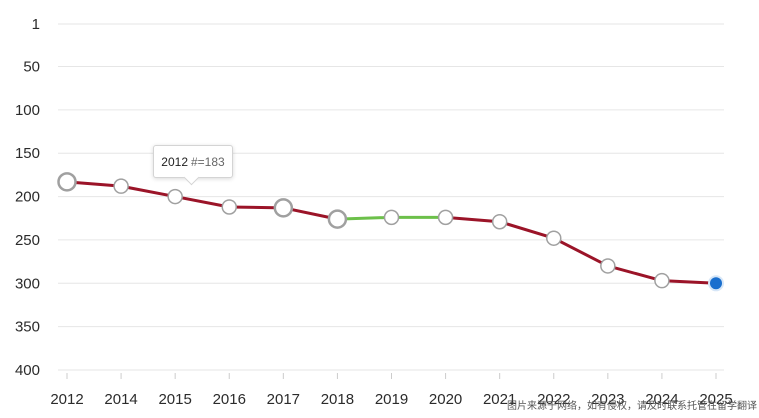 This screenshot has height=418, width=759. Describe the element at coordinates (27, 110) in the screenshot. I see `y-tick-label: 100` at that location.